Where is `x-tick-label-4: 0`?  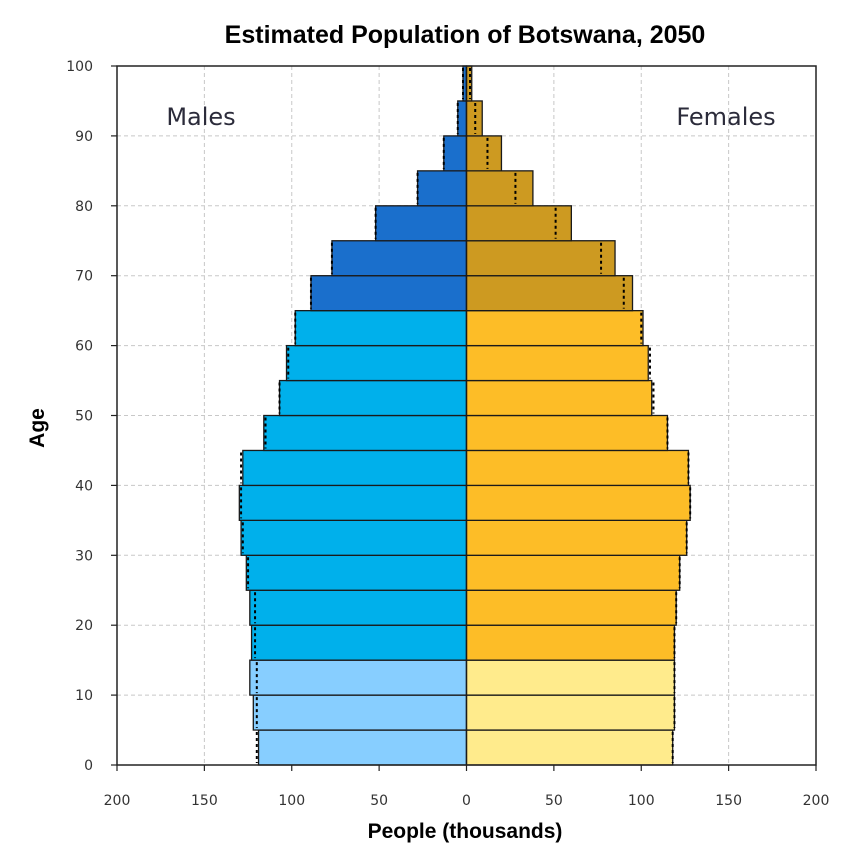
x-tick-label-4: 0 is located at coordinates (466, 801).